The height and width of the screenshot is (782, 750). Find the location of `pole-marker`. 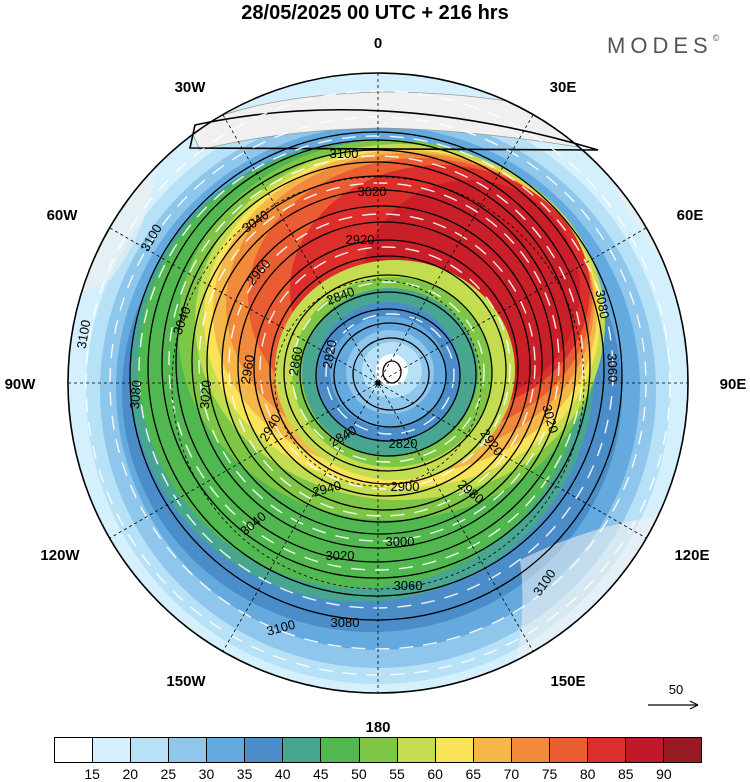

pole-marker is located at coordinates (378, 383).